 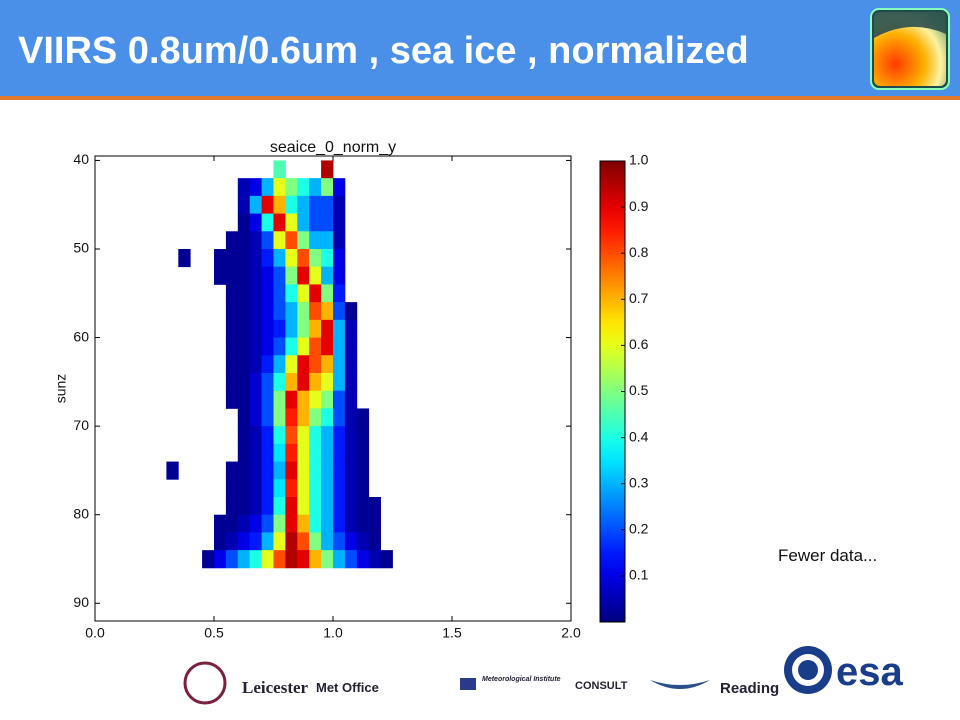 I want to click on colorbar-tick-label: 0.7, so click(x=639, y=298).